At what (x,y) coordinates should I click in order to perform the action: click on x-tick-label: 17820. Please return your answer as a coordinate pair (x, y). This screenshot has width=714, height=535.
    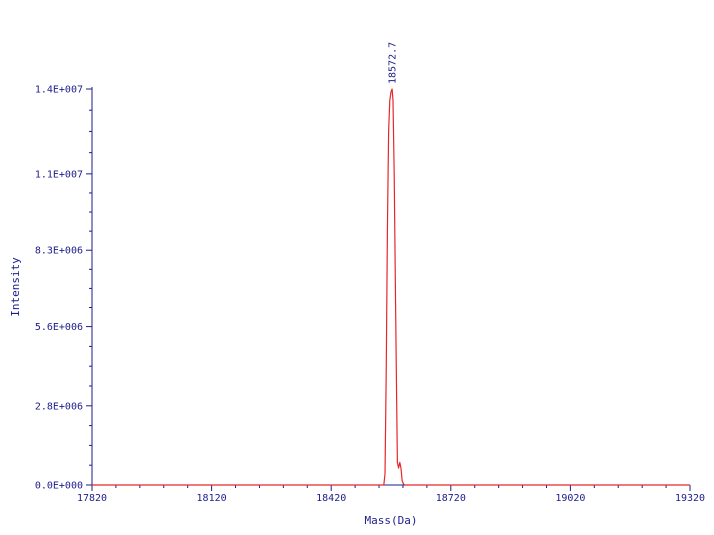
    Looking at the image, I should click on (92, 498).